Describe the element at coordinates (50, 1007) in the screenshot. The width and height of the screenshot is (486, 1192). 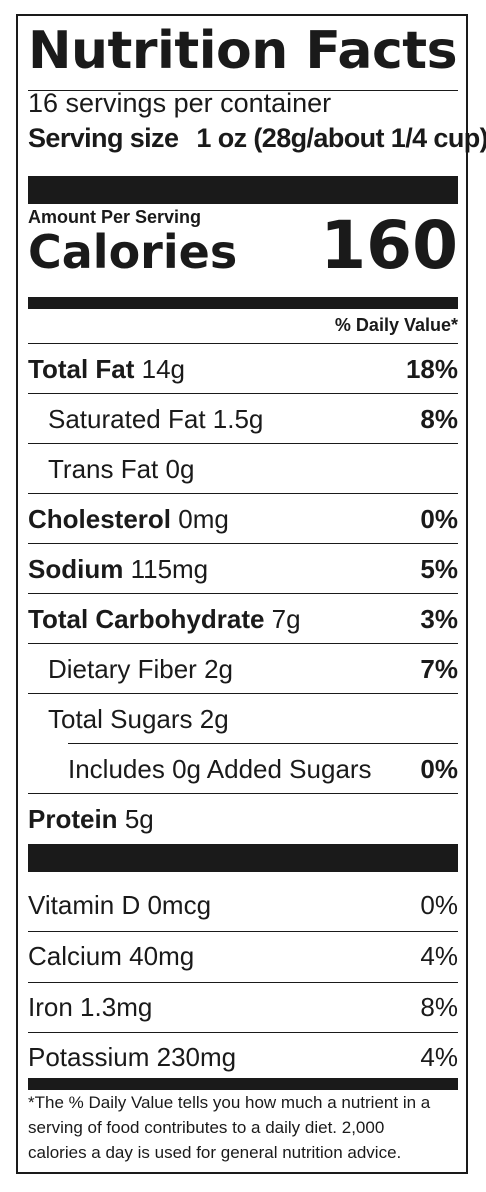
I see `vitamin-name: Iron` at that location.